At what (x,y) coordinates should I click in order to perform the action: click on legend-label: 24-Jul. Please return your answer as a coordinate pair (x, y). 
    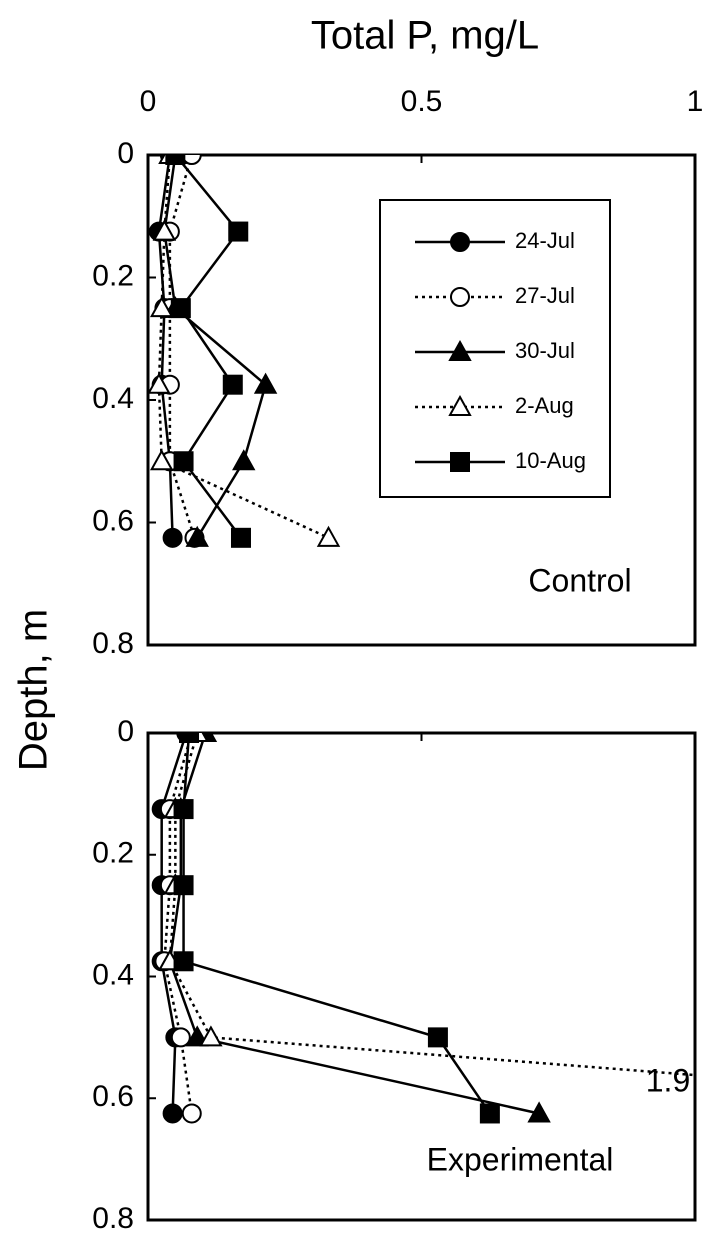
    Looking at the image, I should click on (545, 240).